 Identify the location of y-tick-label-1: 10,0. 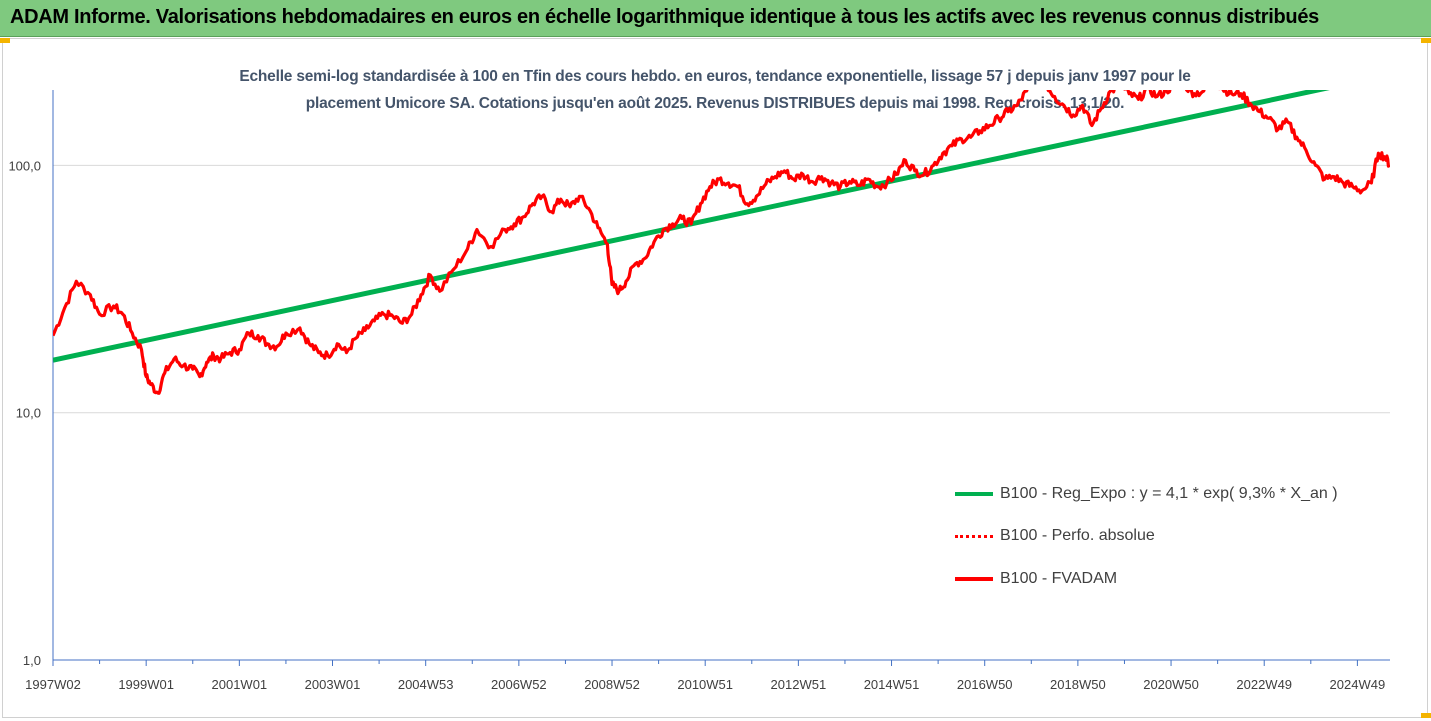
(28, 413).